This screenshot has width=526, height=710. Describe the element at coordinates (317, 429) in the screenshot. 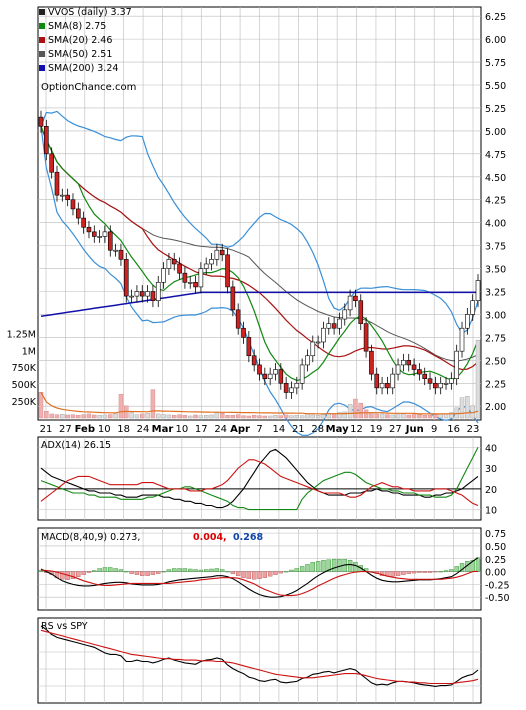

I see `x-tick-label: 28` at that location.